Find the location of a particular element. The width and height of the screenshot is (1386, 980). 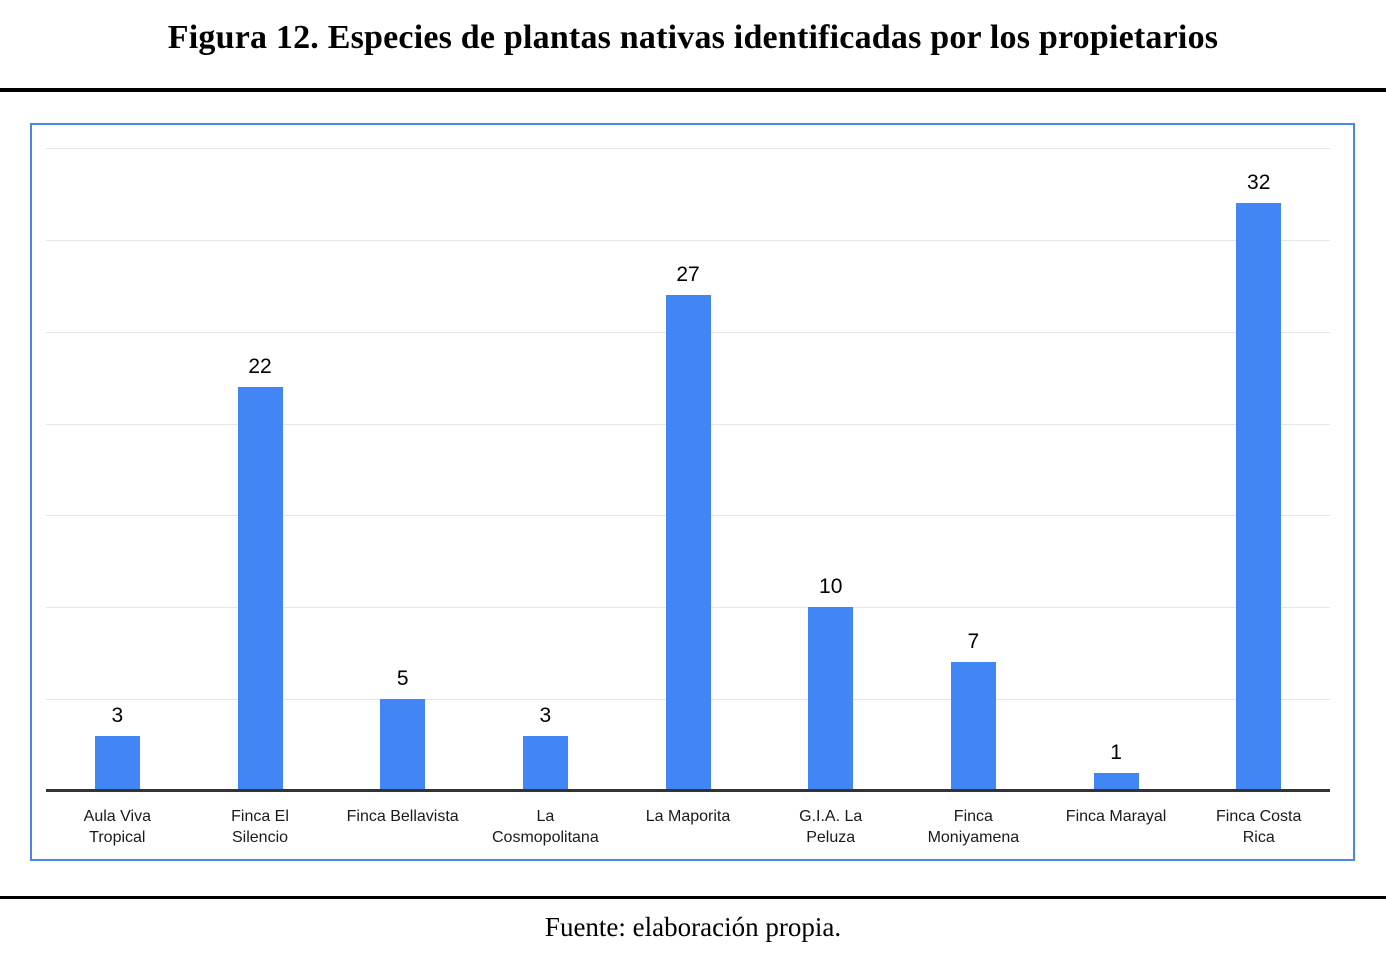

bar-value-label: 22 is located at coordinates (260, 366).